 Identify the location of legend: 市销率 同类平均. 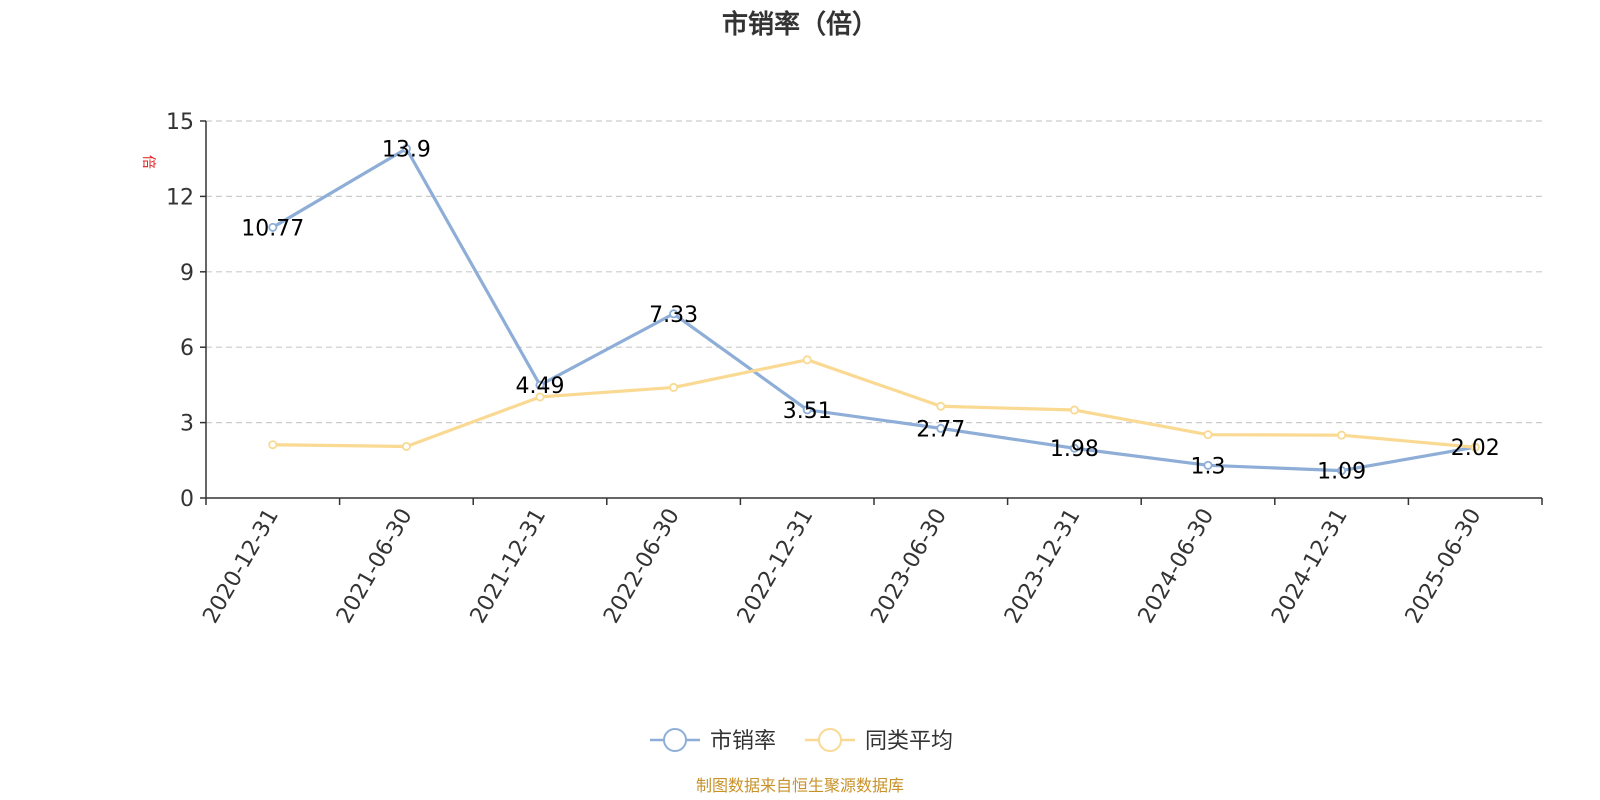
(801, 741).